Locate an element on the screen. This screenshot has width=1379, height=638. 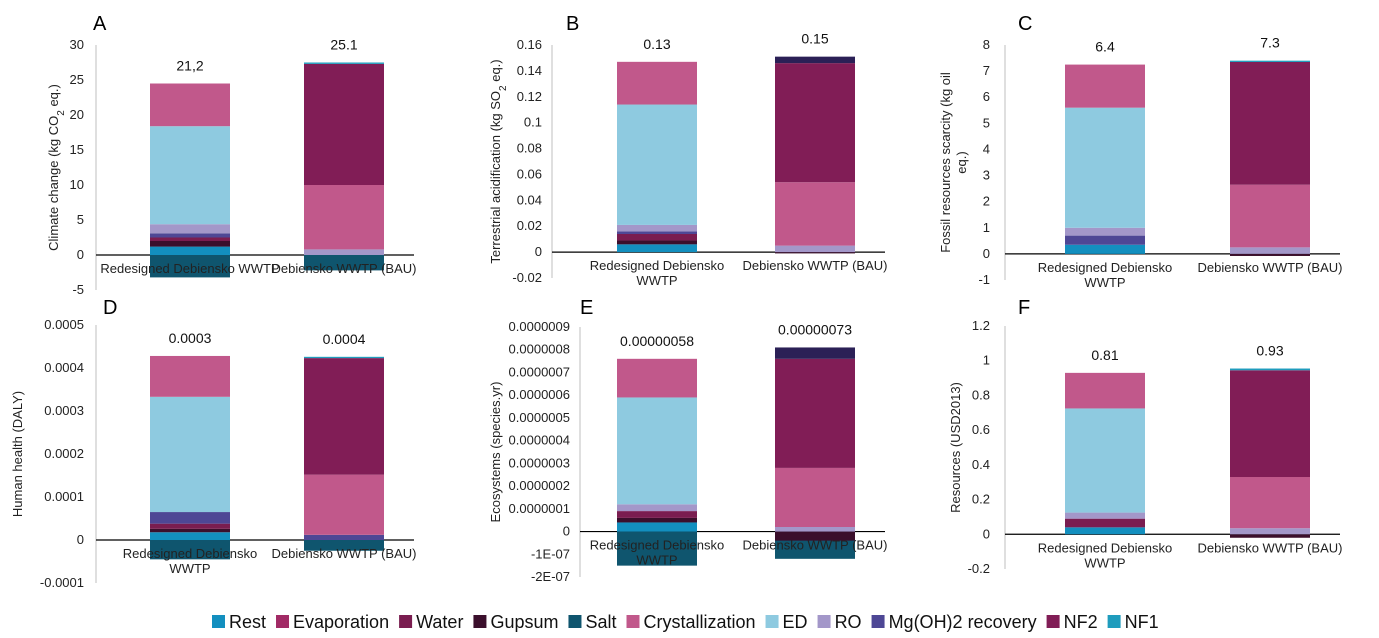
bar-total-label: 25.1 is located at coordinates (343, 45).